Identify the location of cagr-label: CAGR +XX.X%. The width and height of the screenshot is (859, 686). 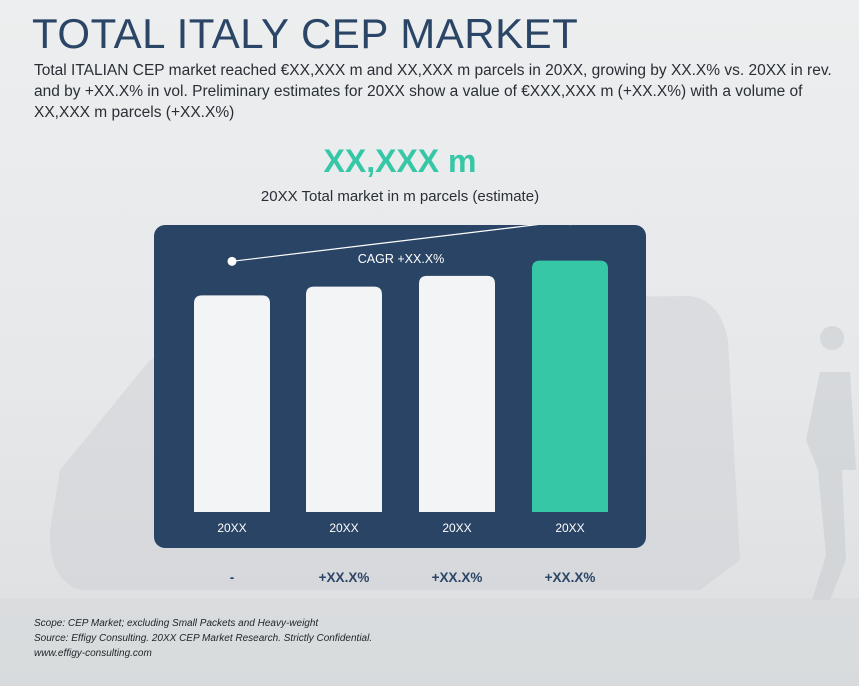
(401, 259).